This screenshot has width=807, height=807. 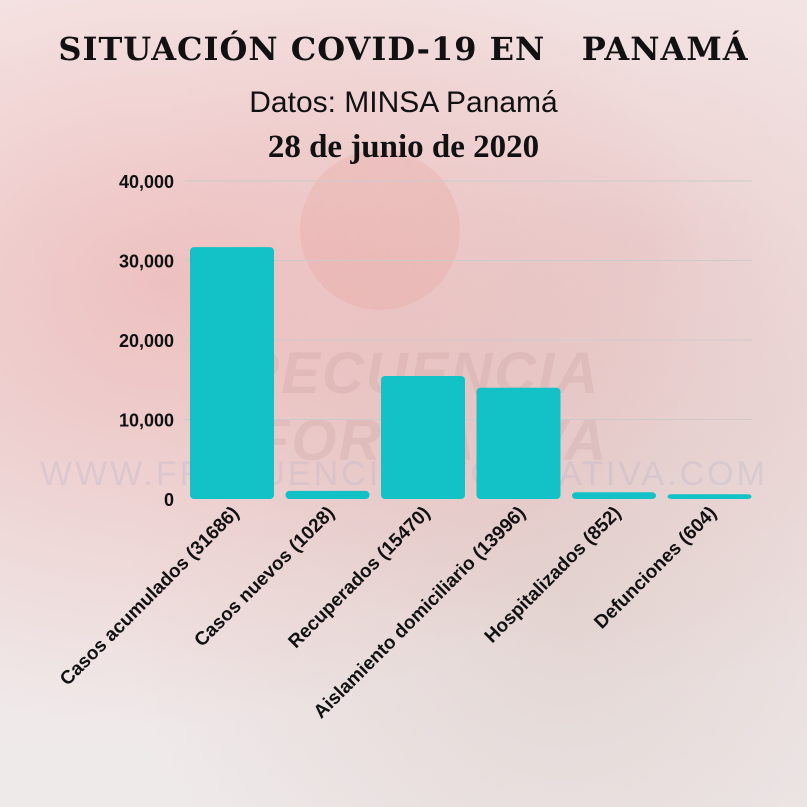 What do you see at coordinates (169, 500) in the screenshot?
I see `y-tick-label: 0` at bounding box center [169, 500].